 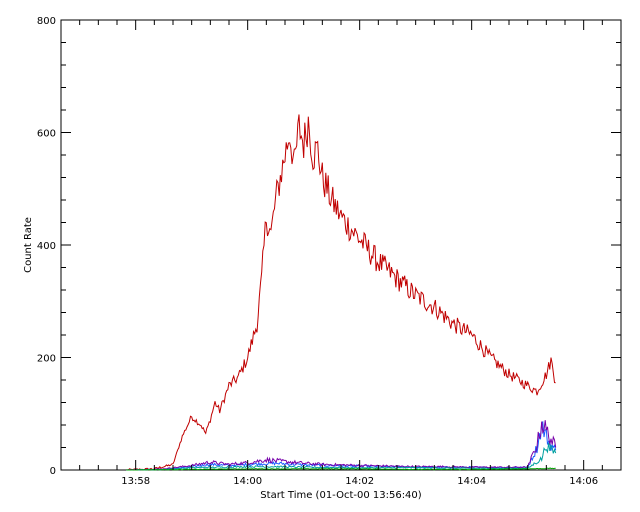 What do you see at coordinates (28, 245) in the screenshot?
I see `y-axis-title: Count Rate` at bounding box center [28, 245].